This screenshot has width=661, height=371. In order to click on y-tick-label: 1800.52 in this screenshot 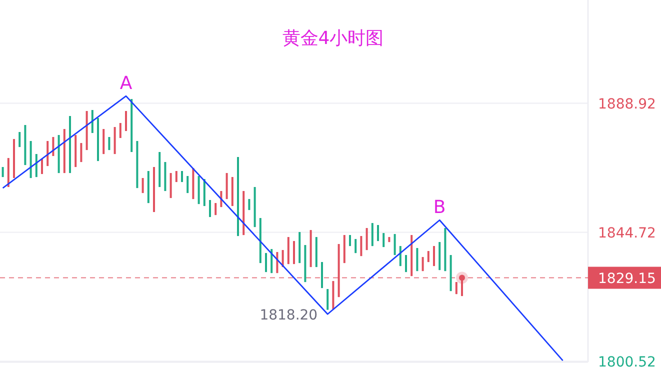, I will do `click(627, 362)`.